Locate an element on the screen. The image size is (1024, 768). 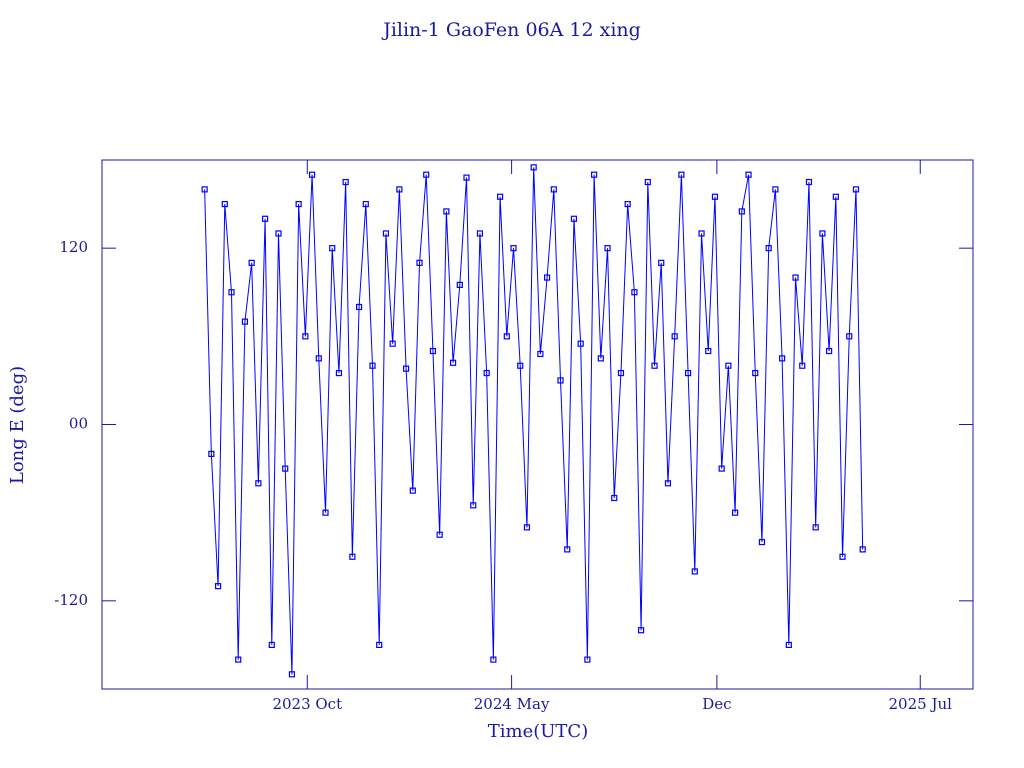
x-tick-label: 2024 May is located at coordinates (512, 704).